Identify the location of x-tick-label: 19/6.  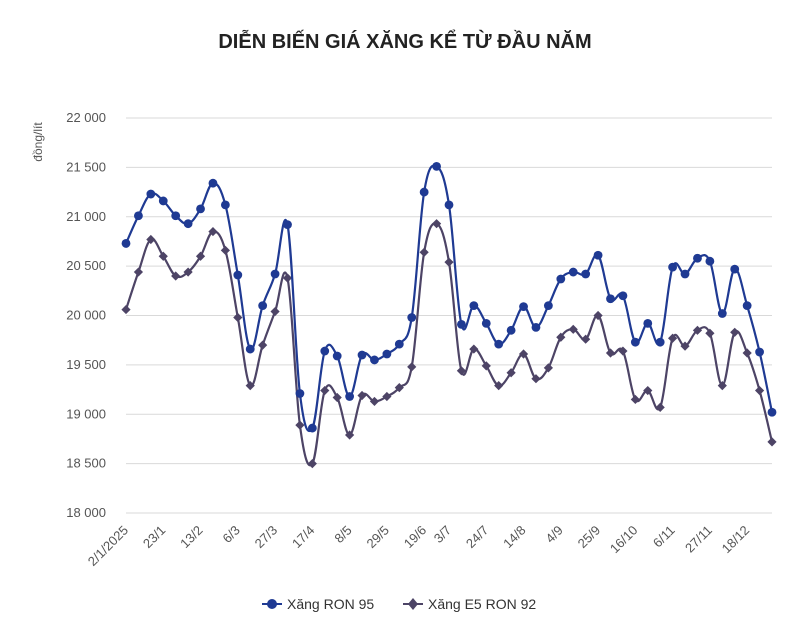
(415, 537).